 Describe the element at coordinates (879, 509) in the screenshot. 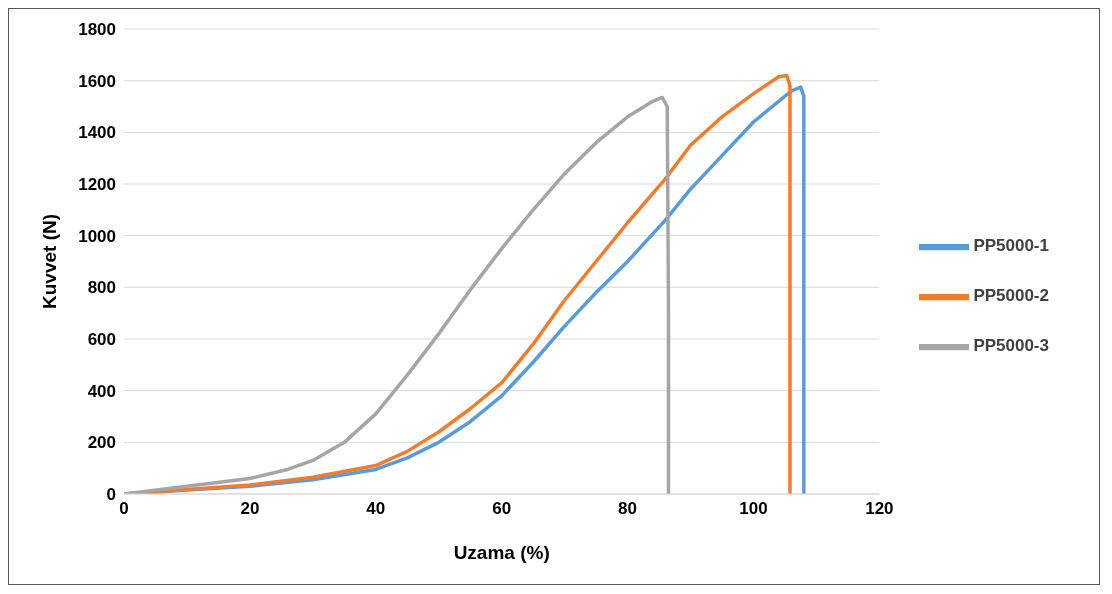

I see `x-tick-label: 120` at that location.